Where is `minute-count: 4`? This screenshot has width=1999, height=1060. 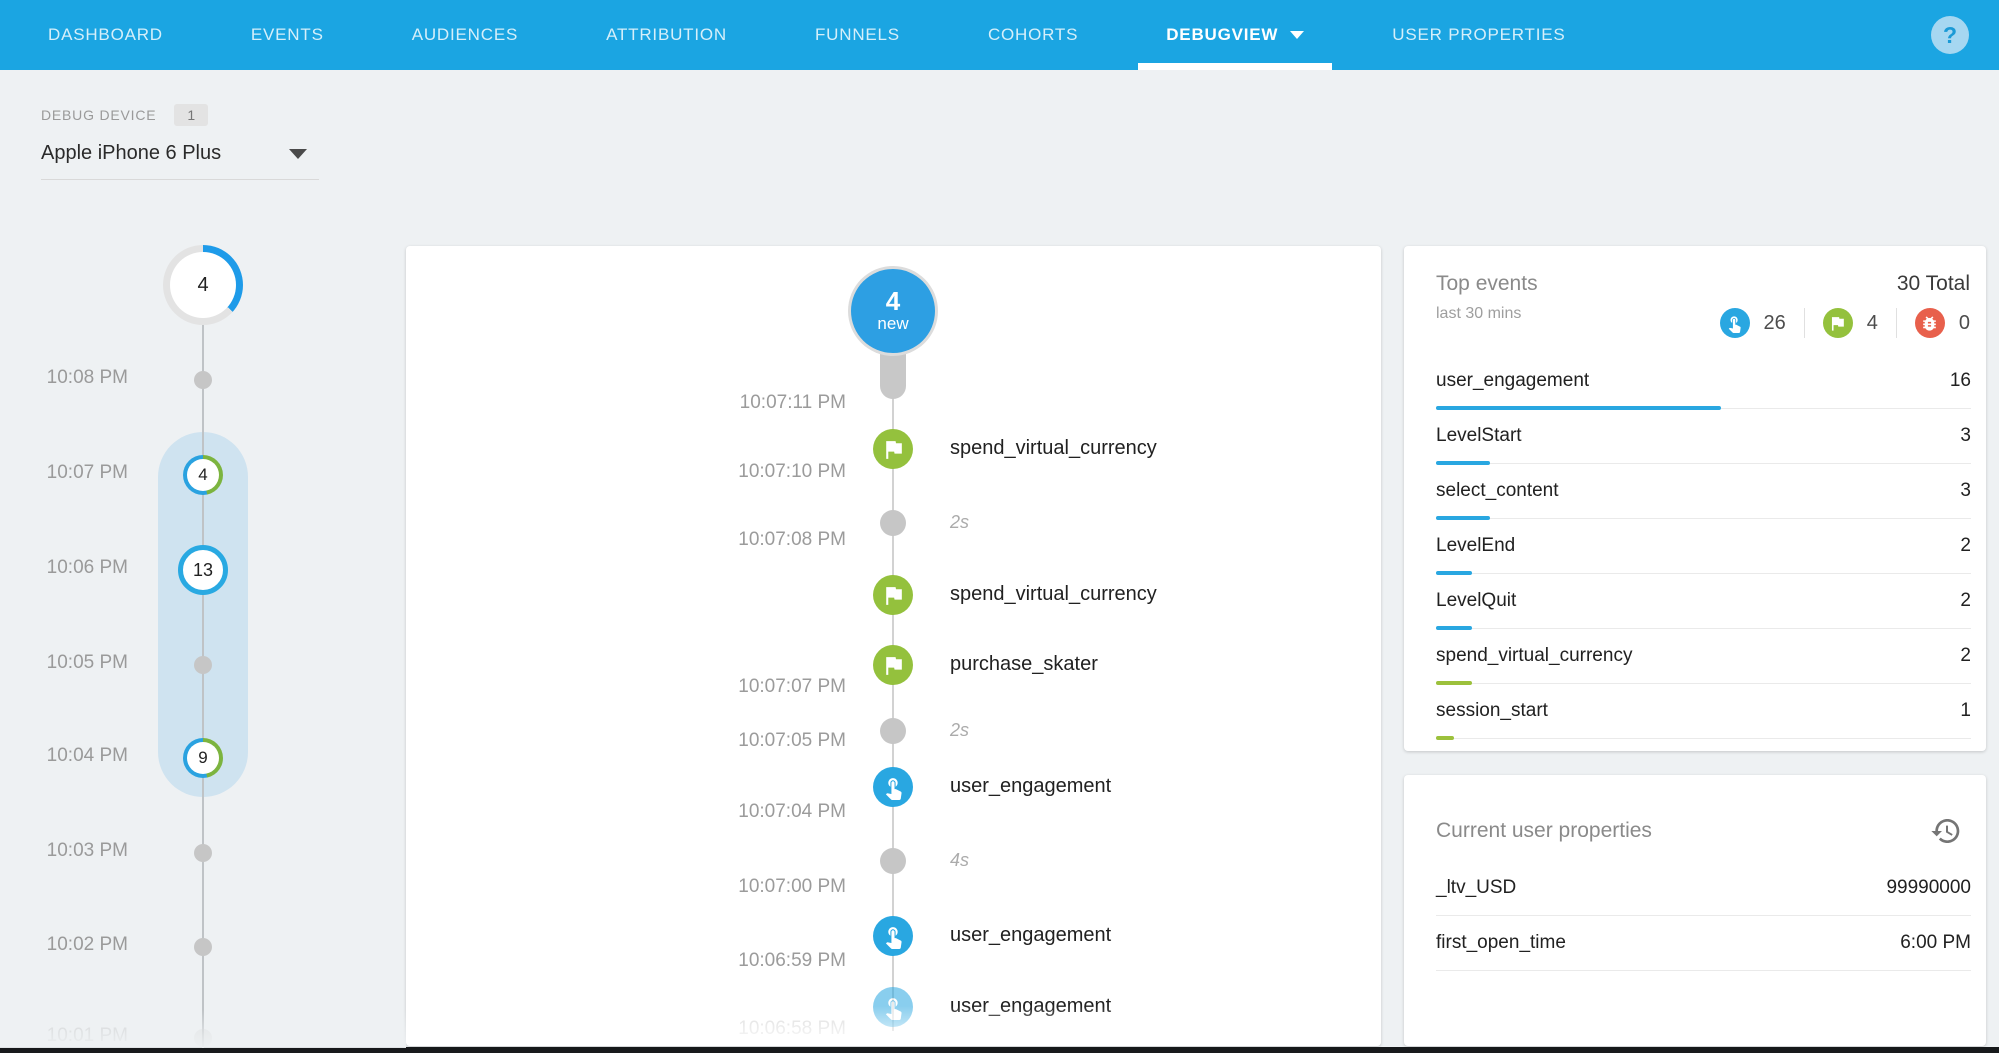 minute-count: 4 is located at coordinates (203, 475).